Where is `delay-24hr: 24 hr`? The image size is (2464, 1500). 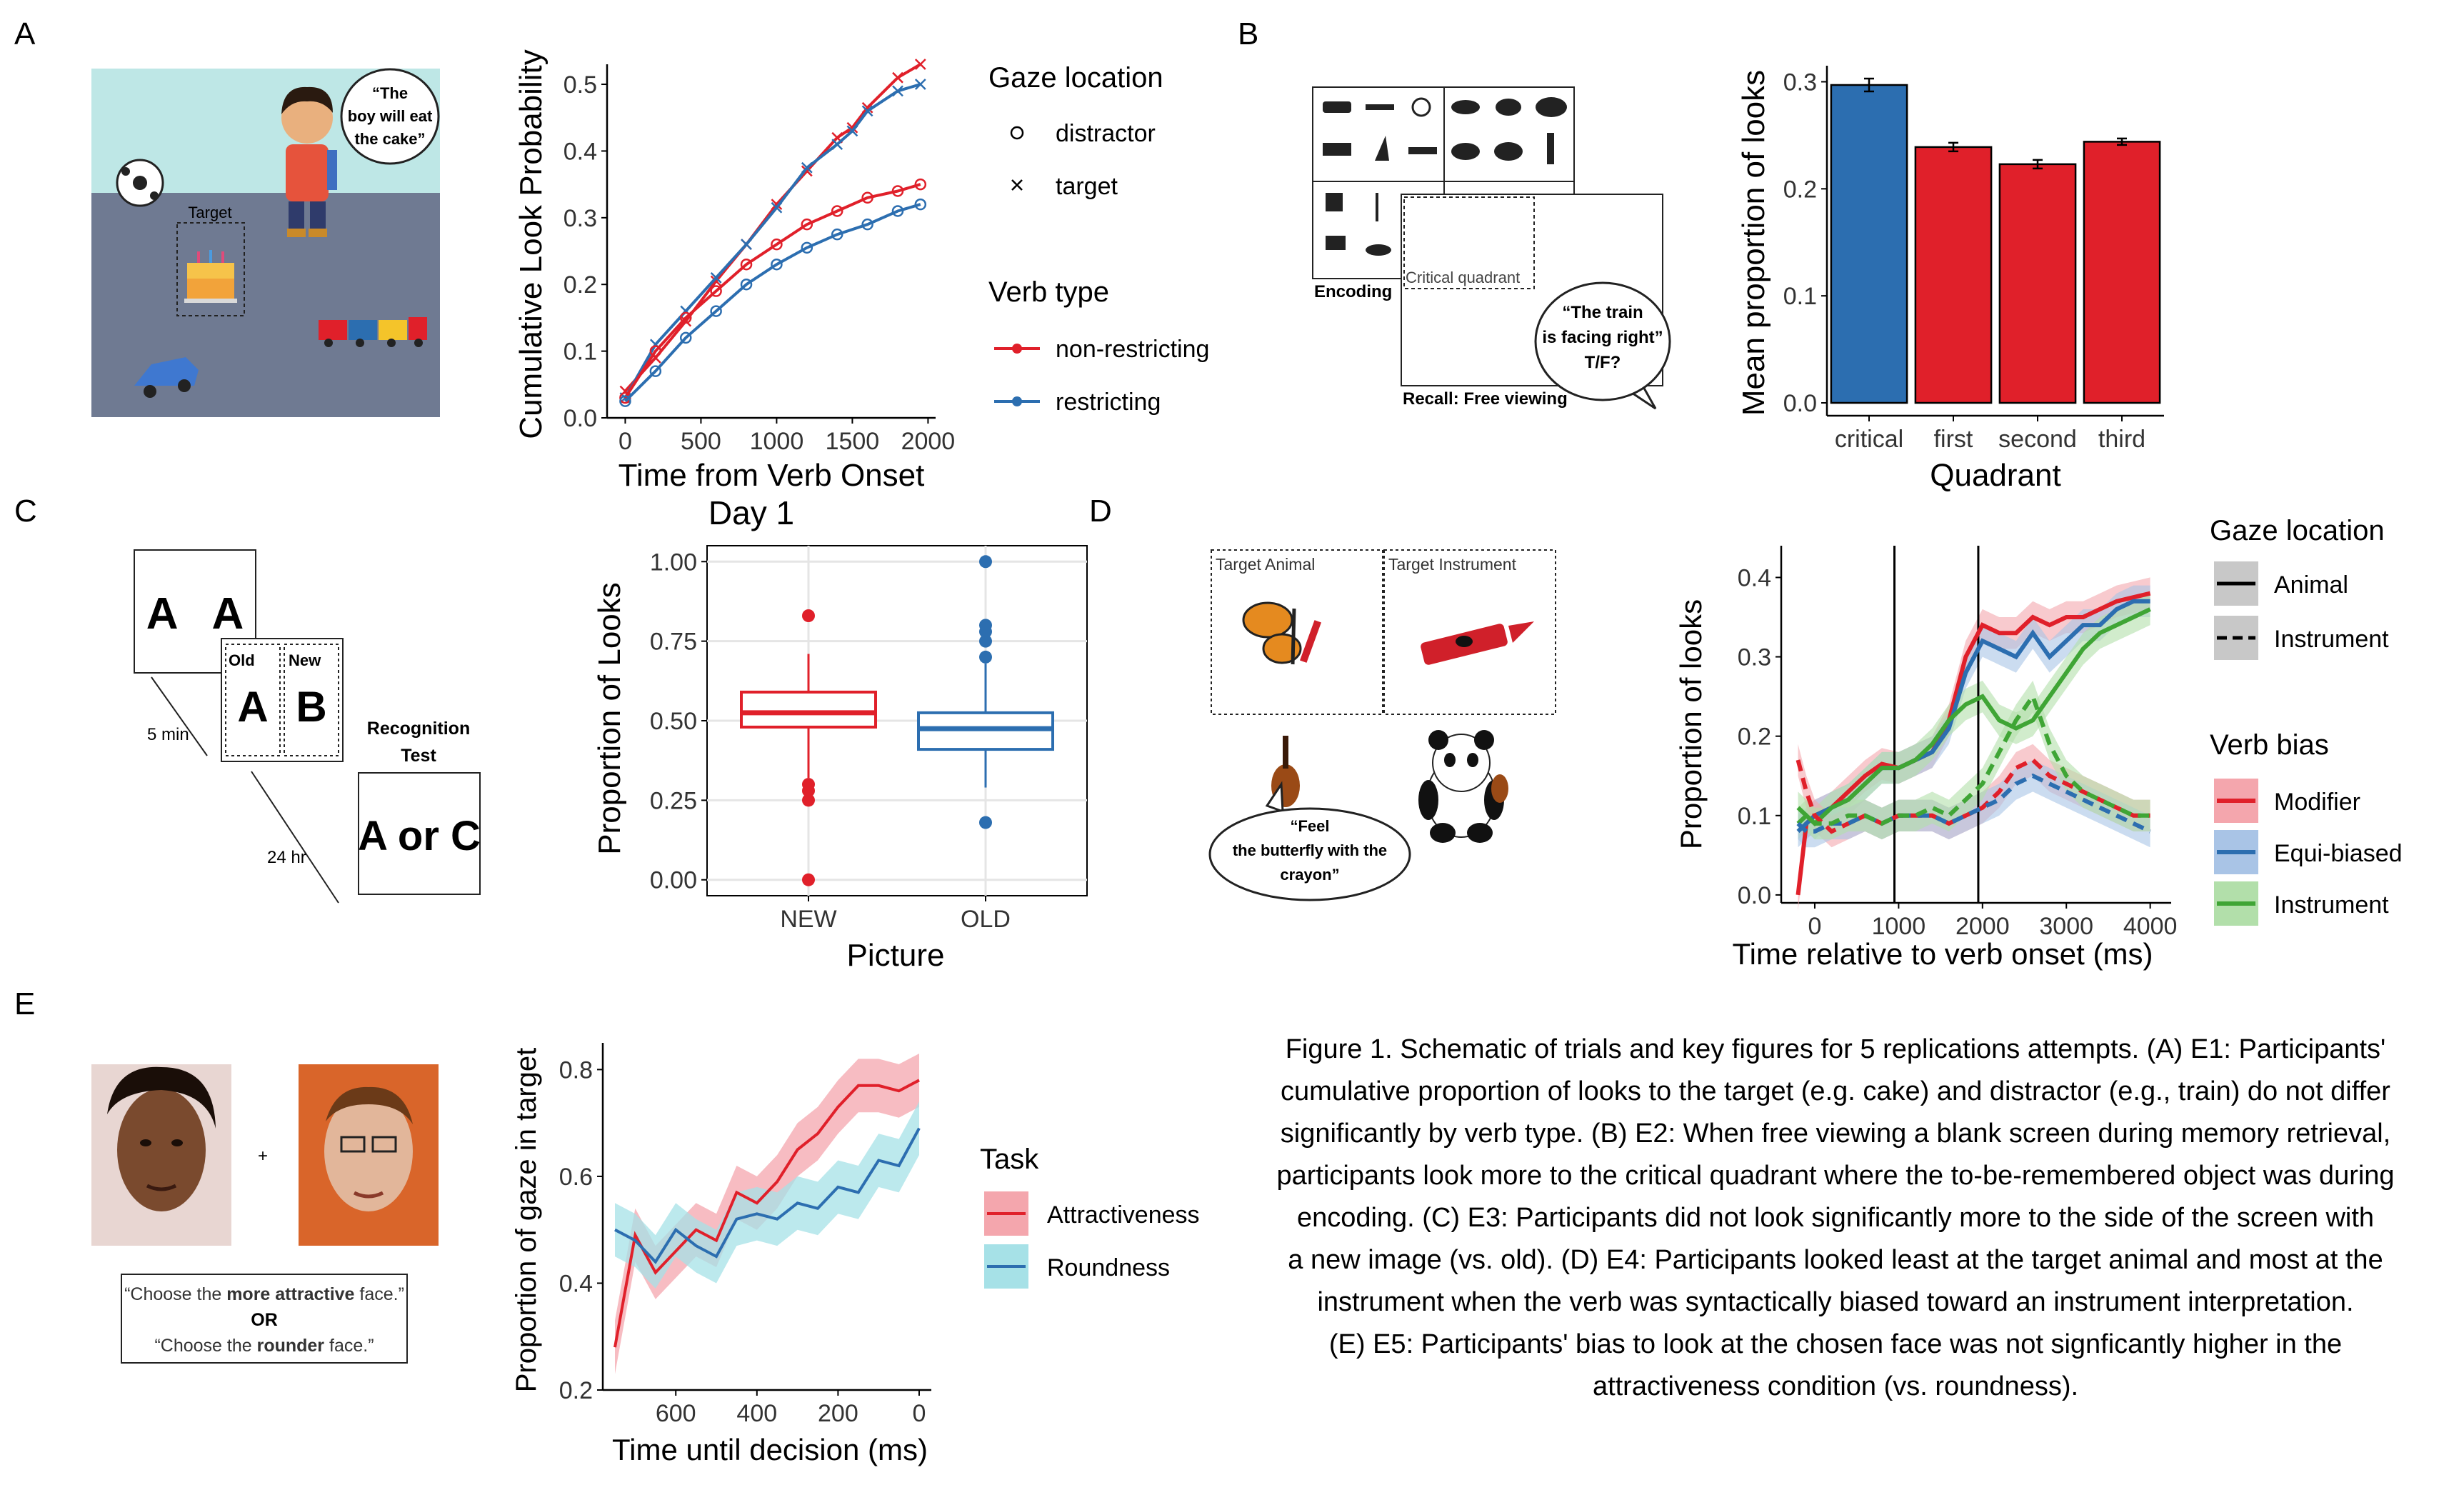 delay-24hr: 24 hr is located at coordinates (286, 857).